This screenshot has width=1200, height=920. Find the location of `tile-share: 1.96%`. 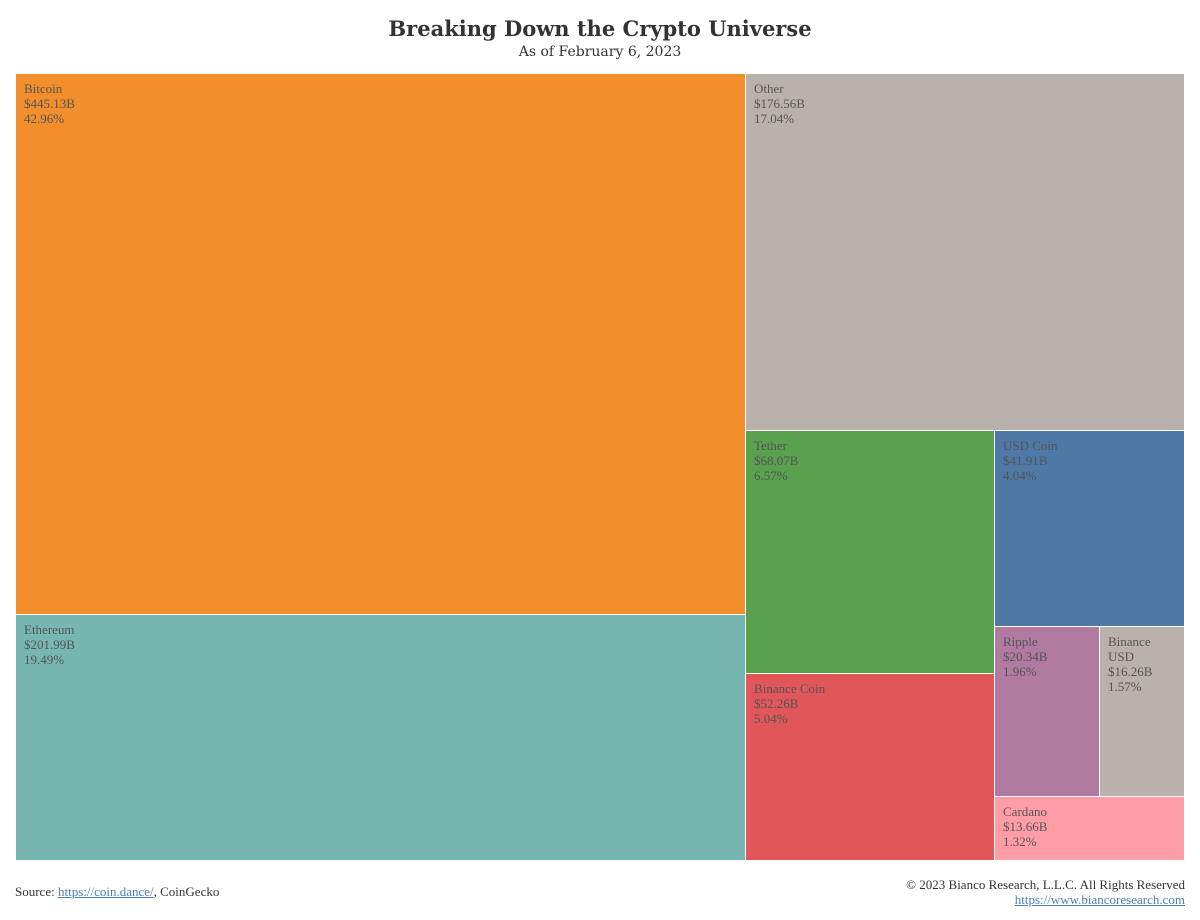

tile-share: 1.96% is located at coordinates (1020, 671).